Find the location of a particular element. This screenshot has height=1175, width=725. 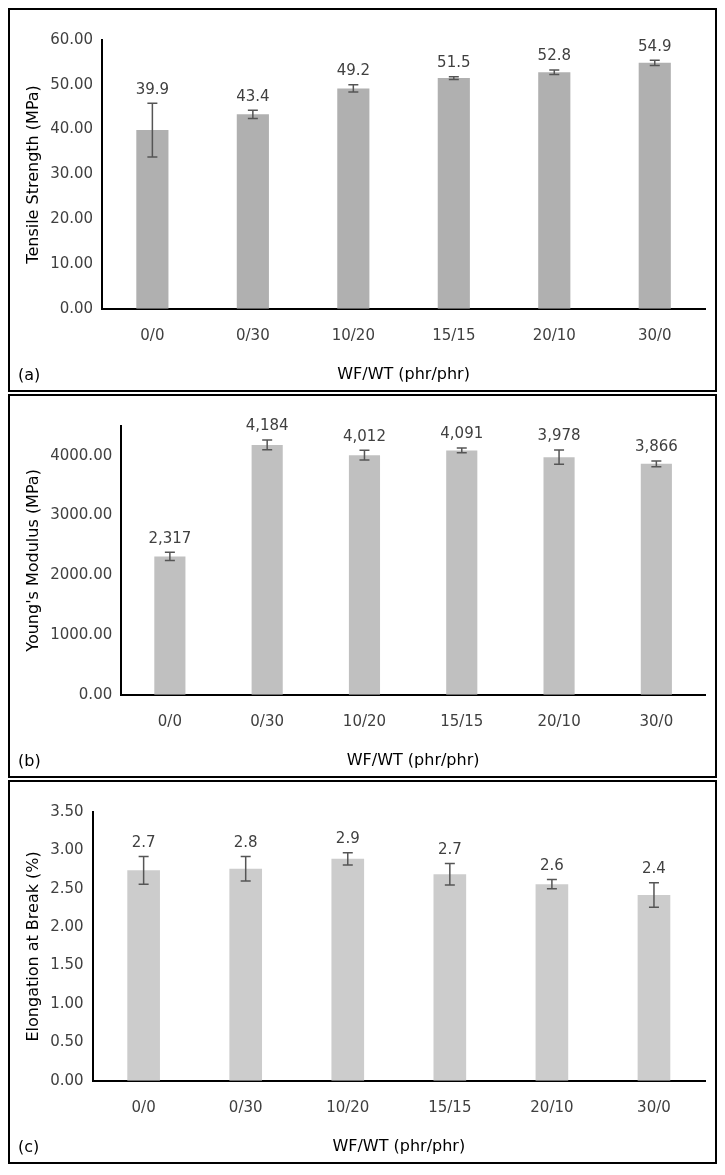

data-label: 2.4 is located at coordinates (654, 868).